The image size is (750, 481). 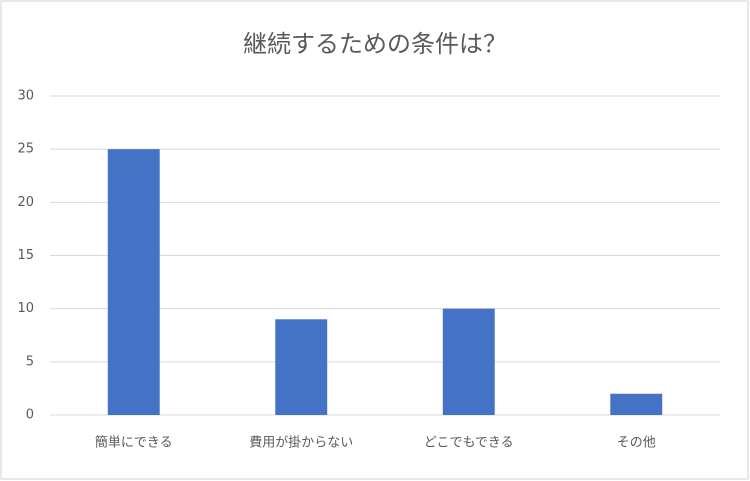 What do you see at coordinates (25, 96) in the screenshot?
I see `y-tick-label: 30` at bounding box center [25, 96].